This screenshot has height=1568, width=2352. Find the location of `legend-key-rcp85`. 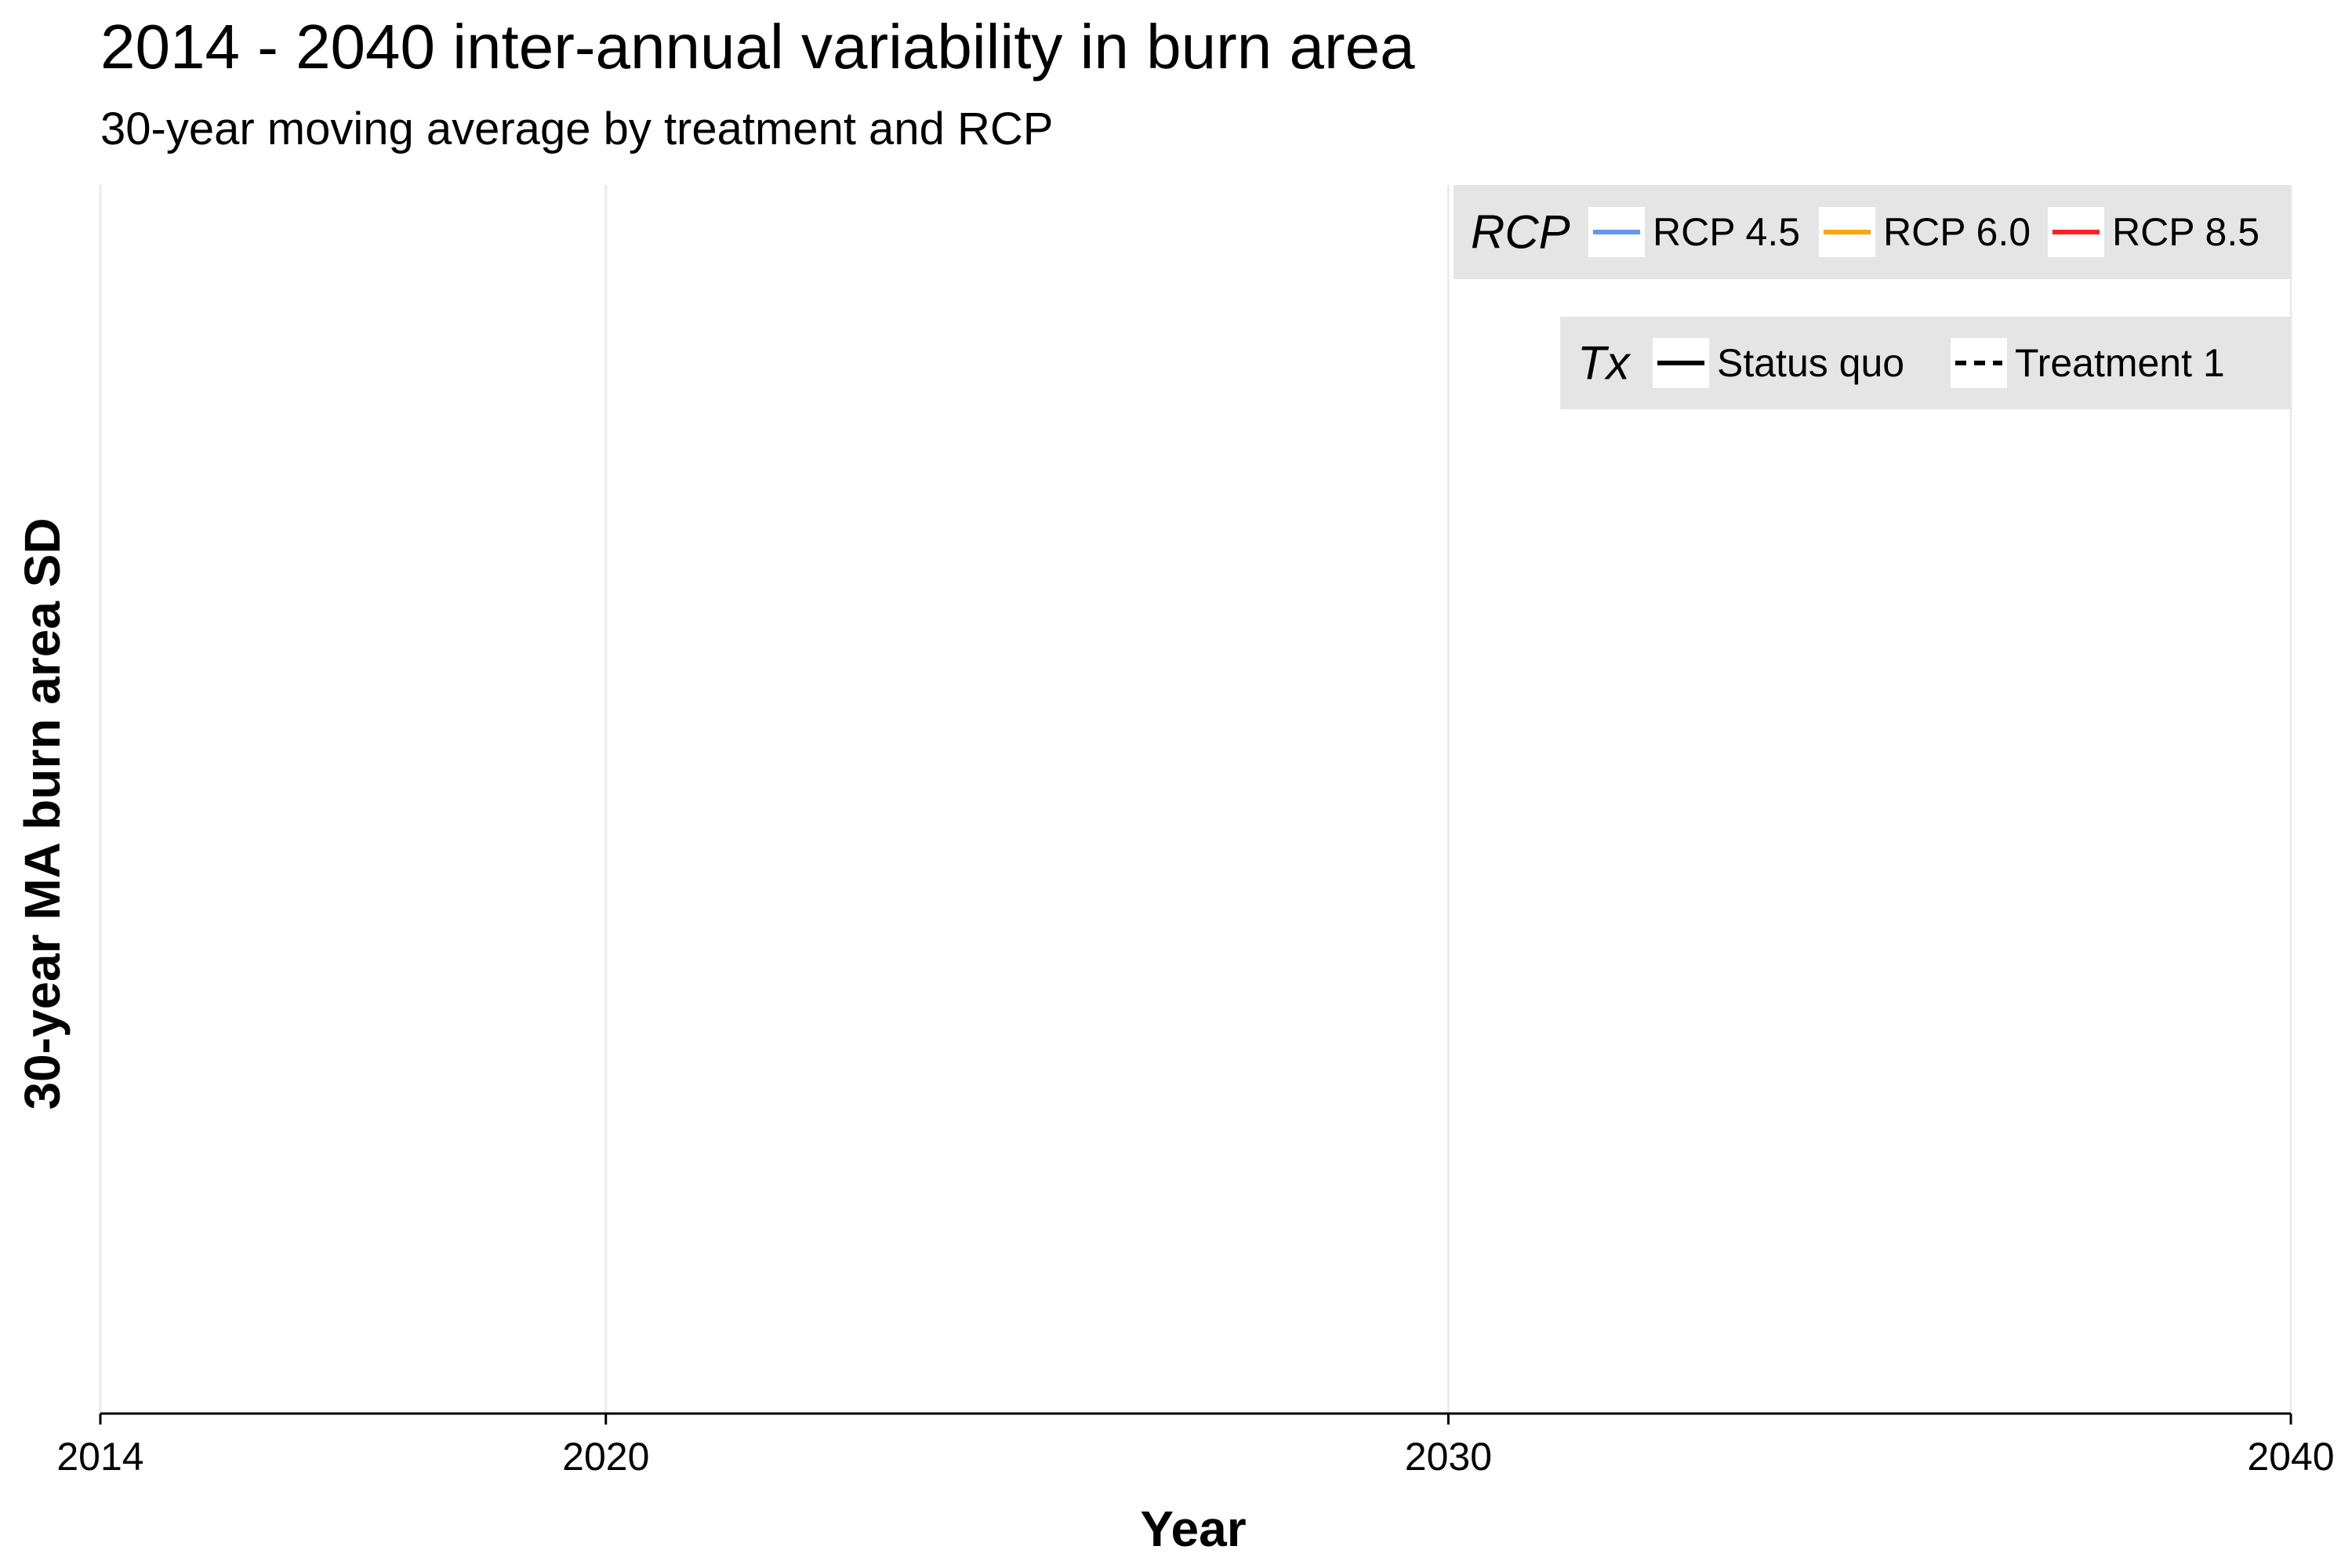

legend-key-rcp85 is located at coordinates (2076, 232).